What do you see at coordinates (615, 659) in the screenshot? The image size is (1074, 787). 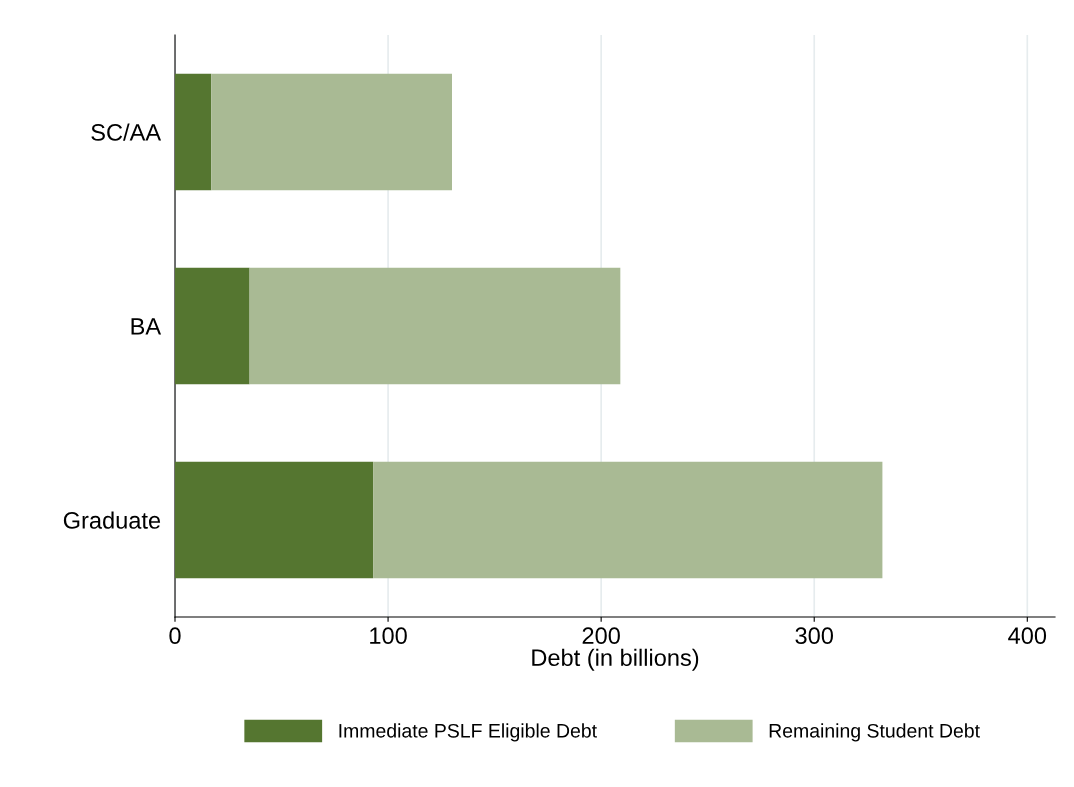 I see `x-axis-title: Debt (in billions)` at bounding box center [615, 659].